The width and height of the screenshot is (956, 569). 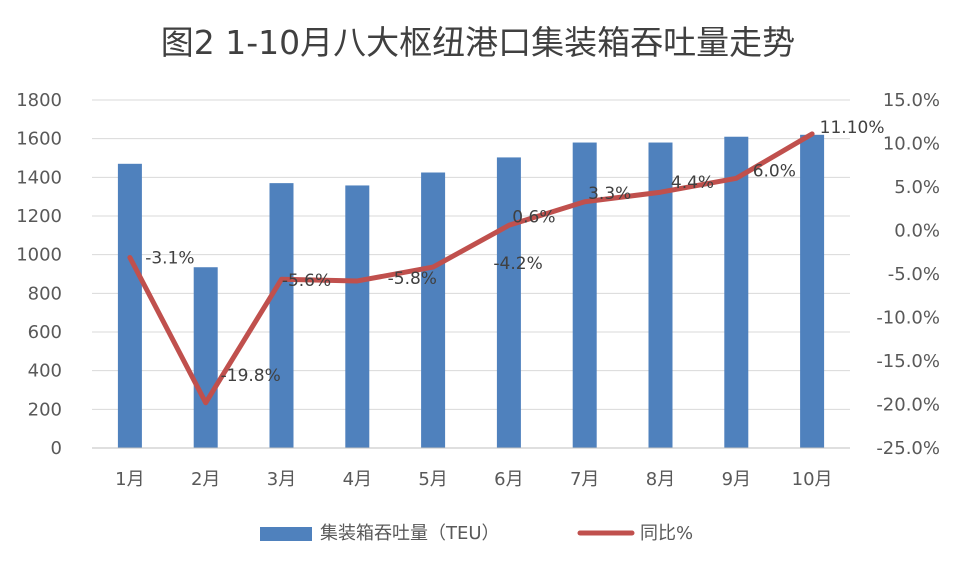 I want to click on x-tick-label: 8月, so click(x=660, y=479).